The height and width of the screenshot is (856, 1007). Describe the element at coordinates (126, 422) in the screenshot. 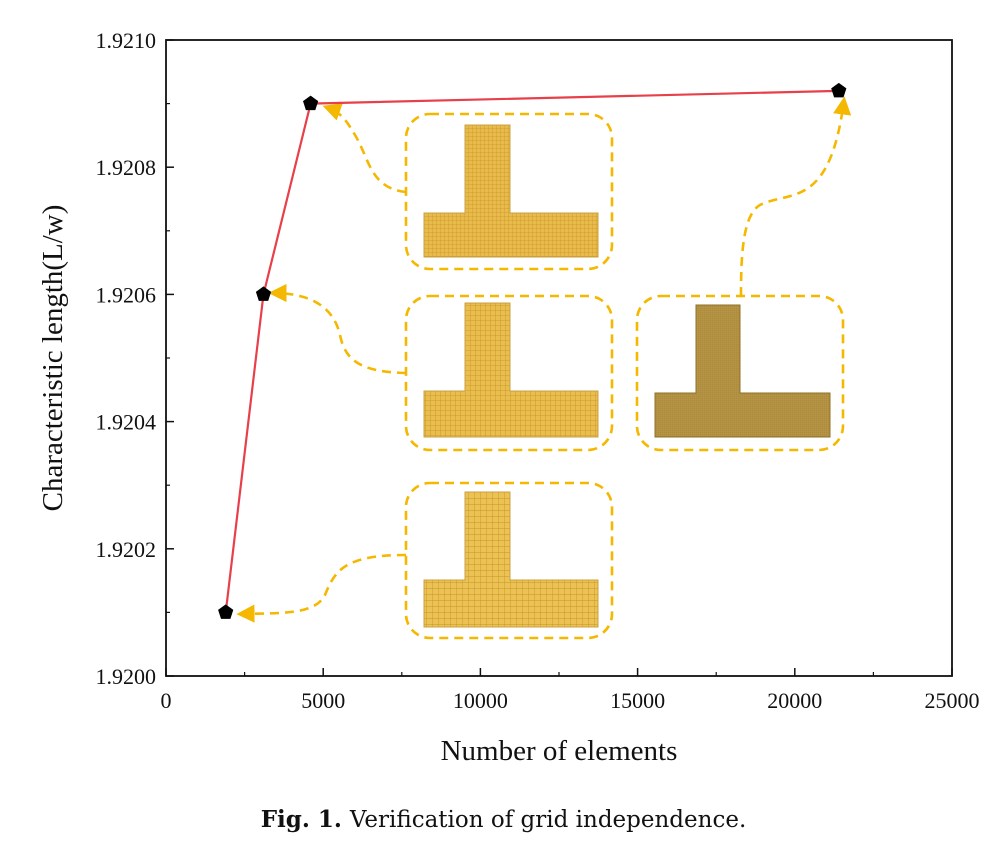

I see `y-tick-label: 1.9204` at that location.